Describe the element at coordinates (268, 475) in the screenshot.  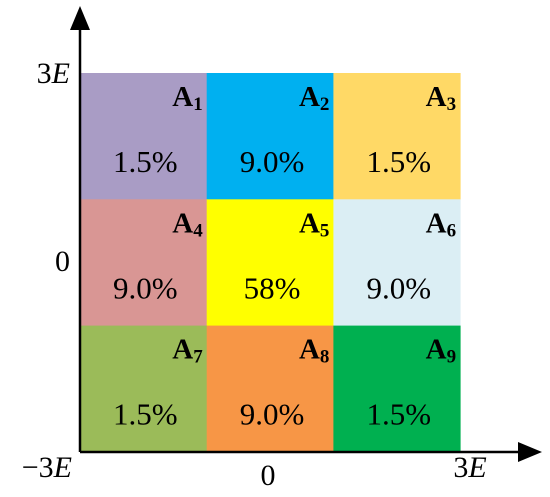
I see `x-mid-label: 0` at that location.